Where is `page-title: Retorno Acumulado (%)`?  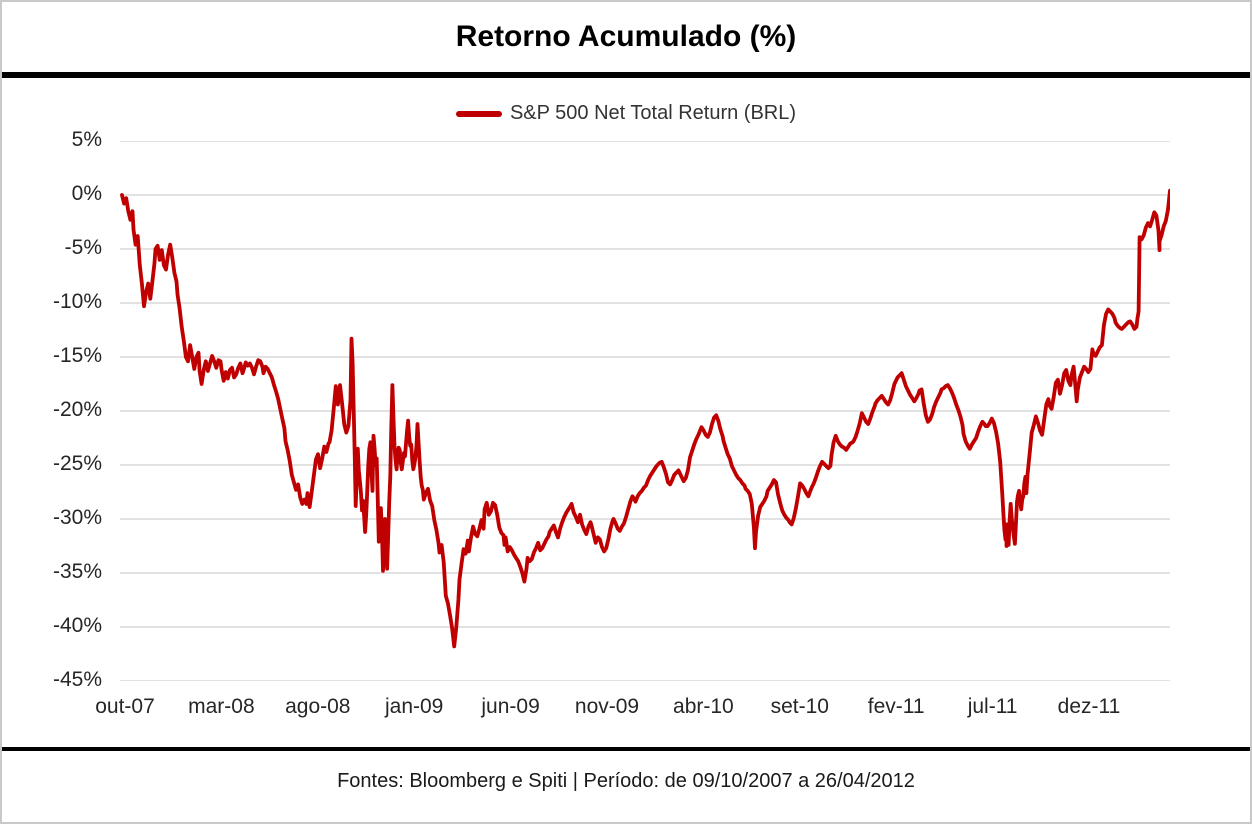
page-title: Retorno Acumulado (%) is located at coordinates (626, 36).